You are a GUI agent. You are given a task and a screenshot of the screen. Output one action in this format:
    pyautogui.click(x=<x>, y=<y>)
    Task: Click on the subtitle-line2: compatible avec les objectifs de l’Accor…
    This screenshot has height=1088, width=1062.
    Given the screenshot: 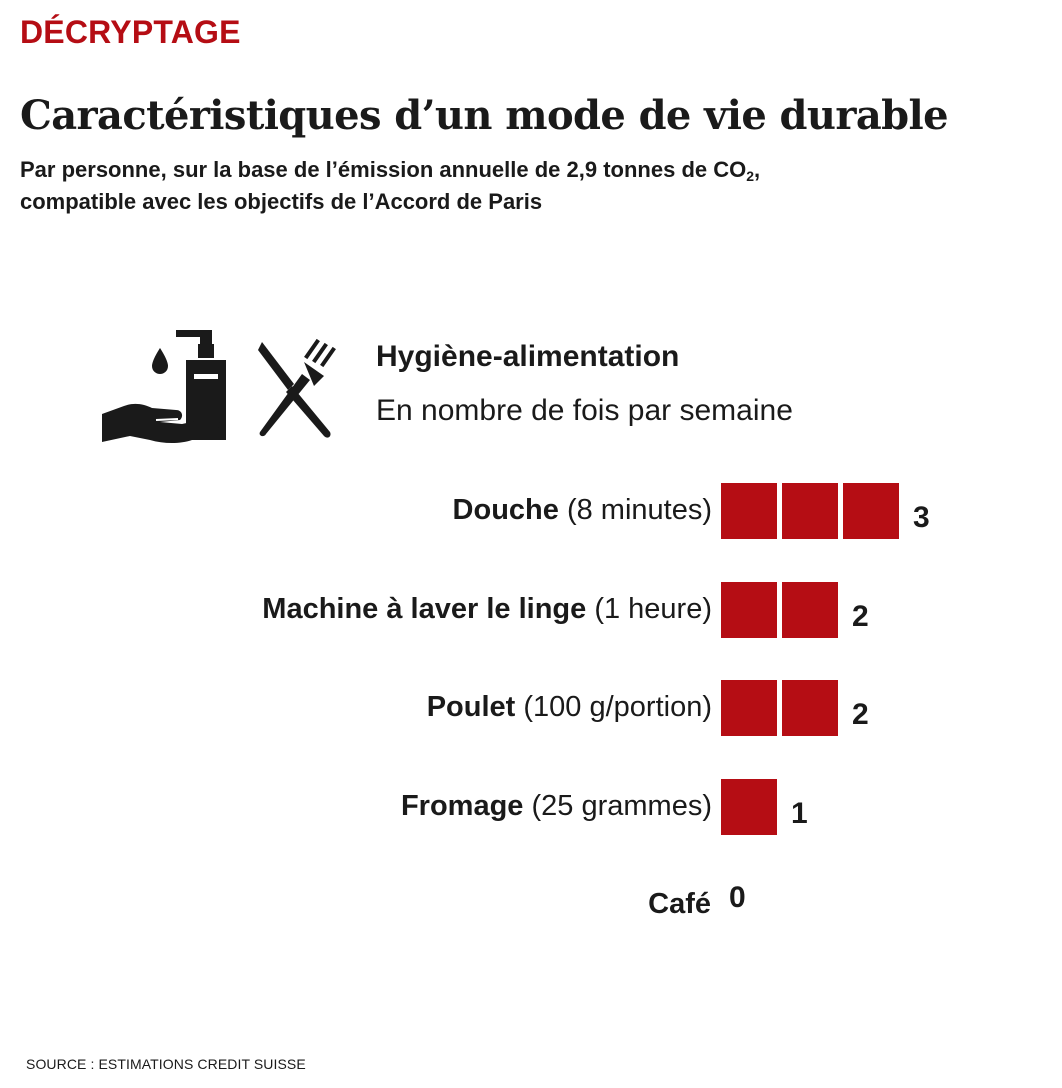 What is the action you would take?
    pyautogui.click(x=281, y=201)
    